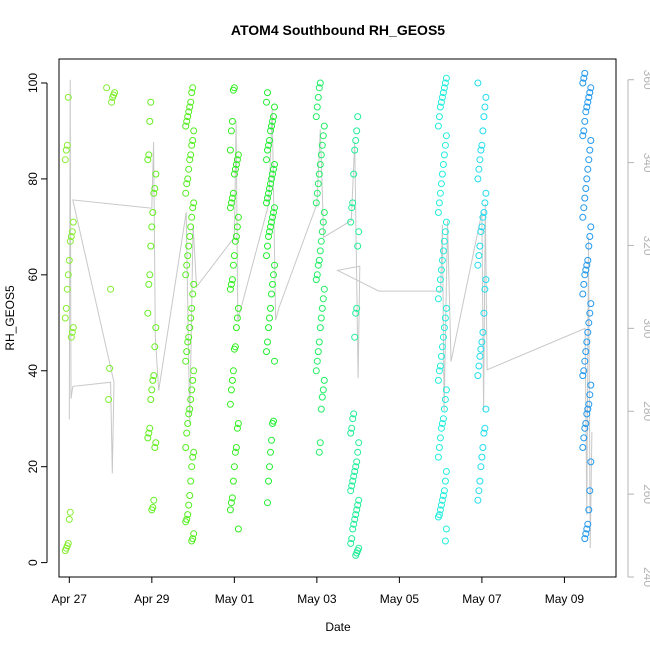 The height and width of the screenshot is (650, 650). What do you see at coordinates (645, 328) in the screenshot?
I see `right-tick-label: 300` at bounding box center [645, 328].